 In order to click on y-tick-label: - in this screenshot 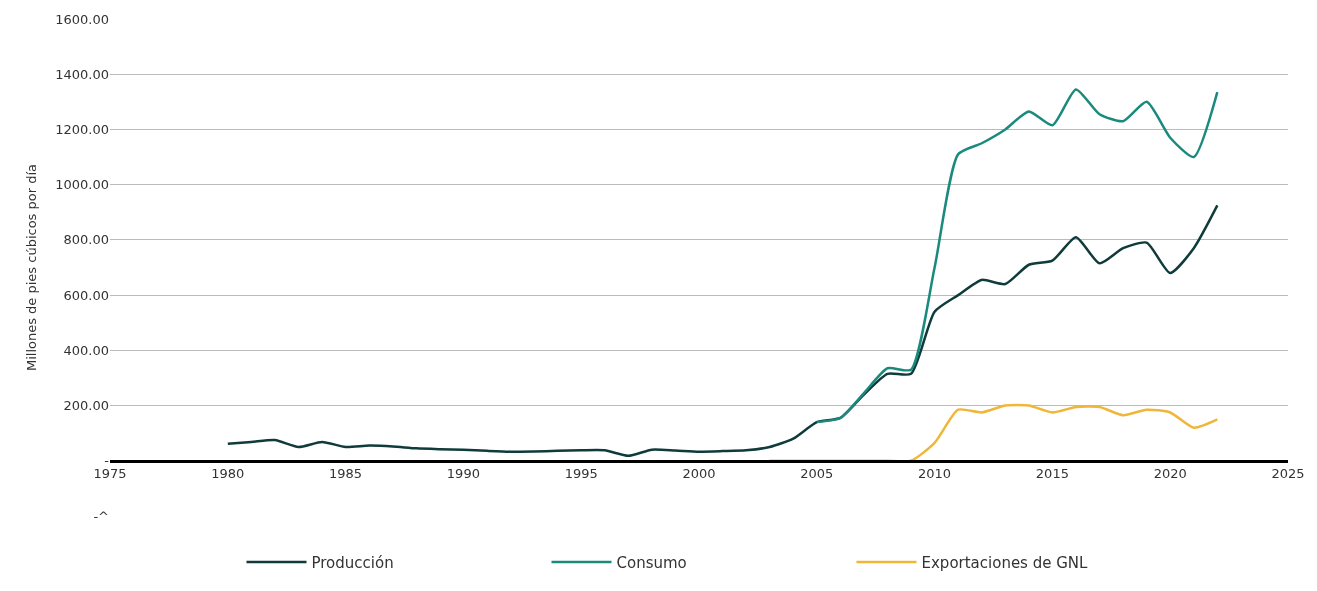, I will do `click(107, 461)`.